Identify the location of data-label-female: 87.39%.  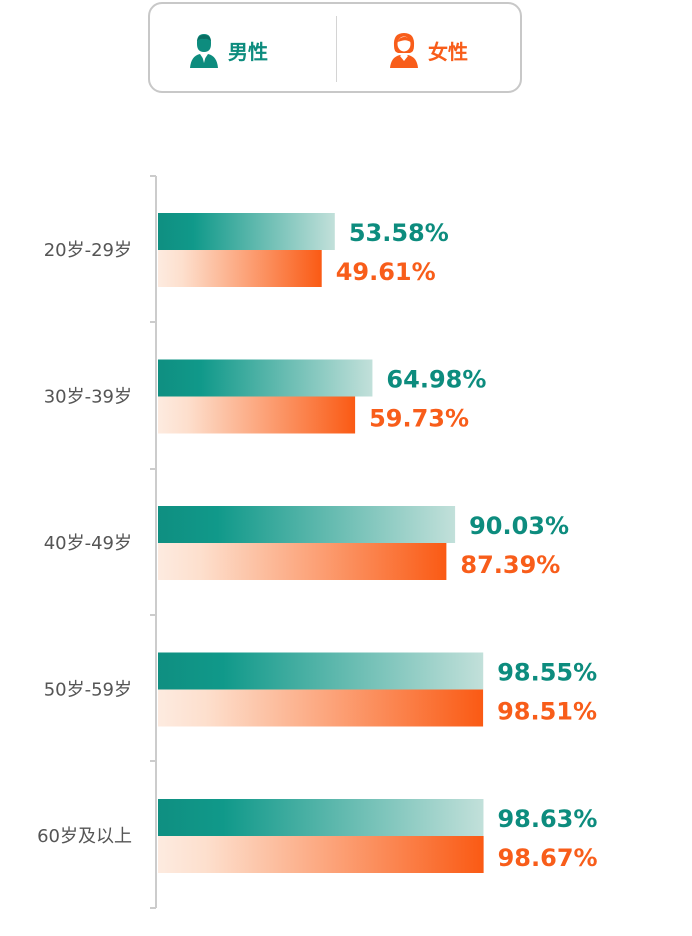
(510, 565).